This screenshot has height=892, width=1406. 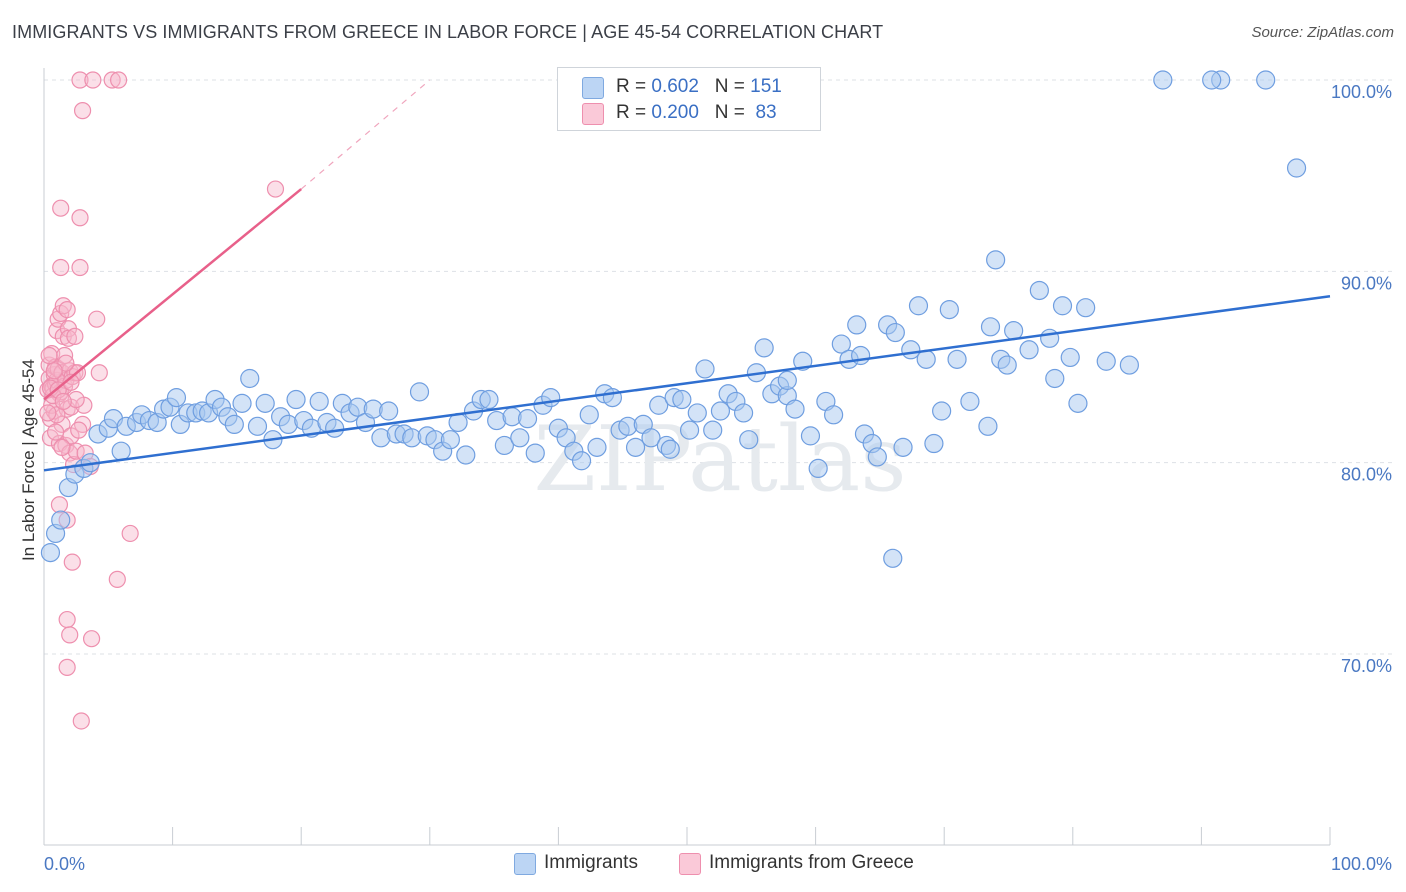 I want to click on trend-line-greece-extension, so click(x=365, y=134).